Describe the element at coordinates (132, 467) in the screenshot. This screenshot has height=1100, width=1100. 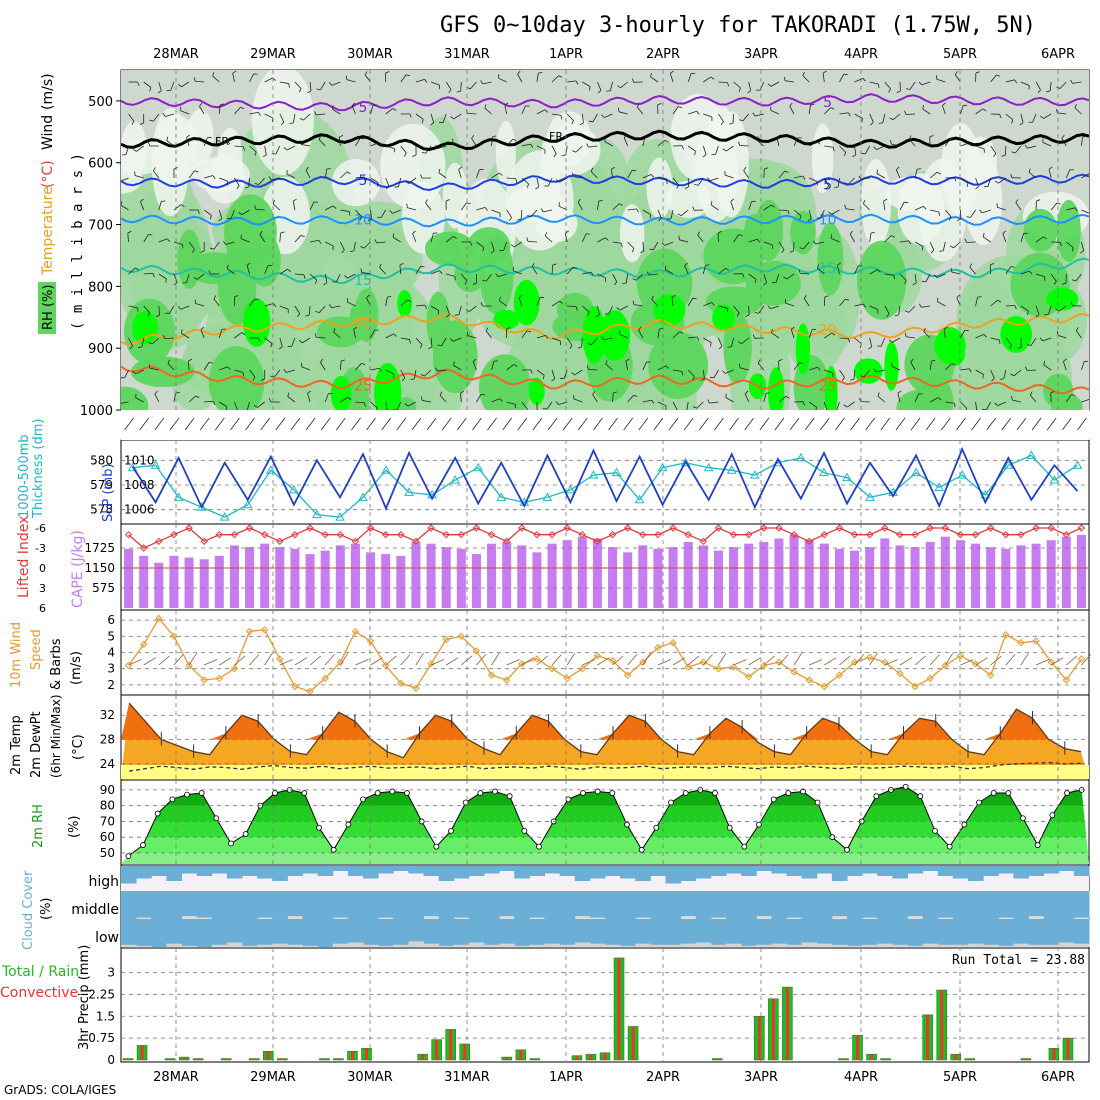
I see `thickness-point` at that location.